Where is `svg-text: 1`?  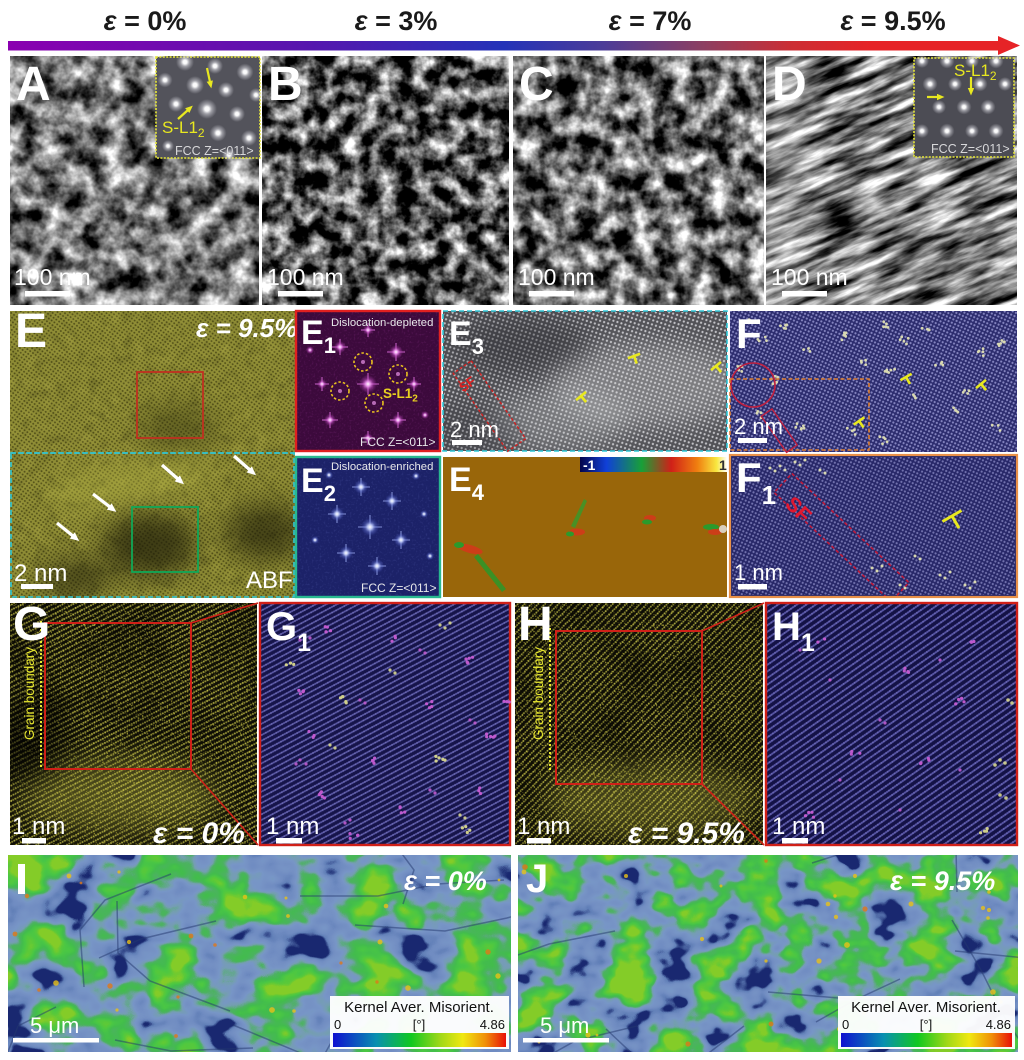 svg-text: 1 is located at coordinates (723, 465).